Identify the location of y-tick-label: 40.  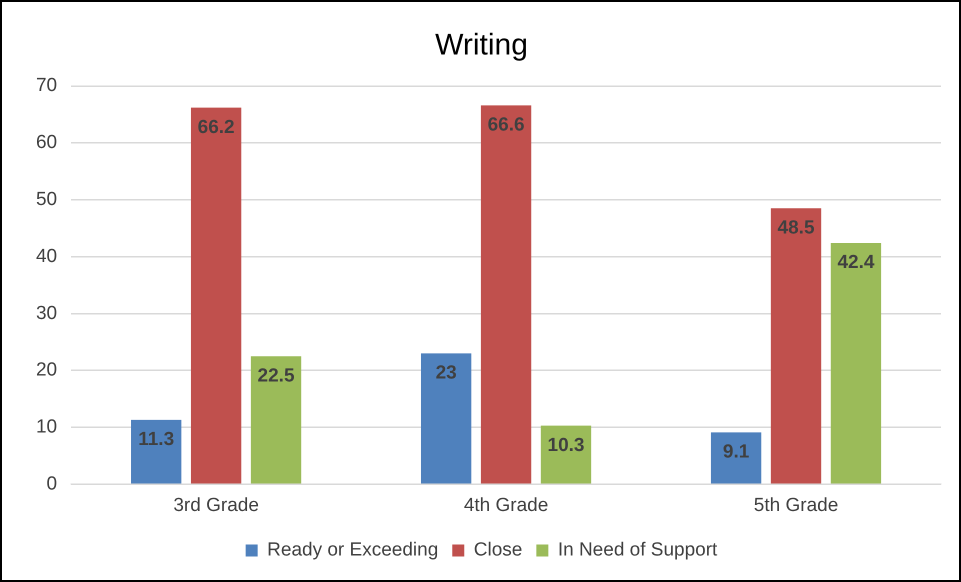
(47, 256).